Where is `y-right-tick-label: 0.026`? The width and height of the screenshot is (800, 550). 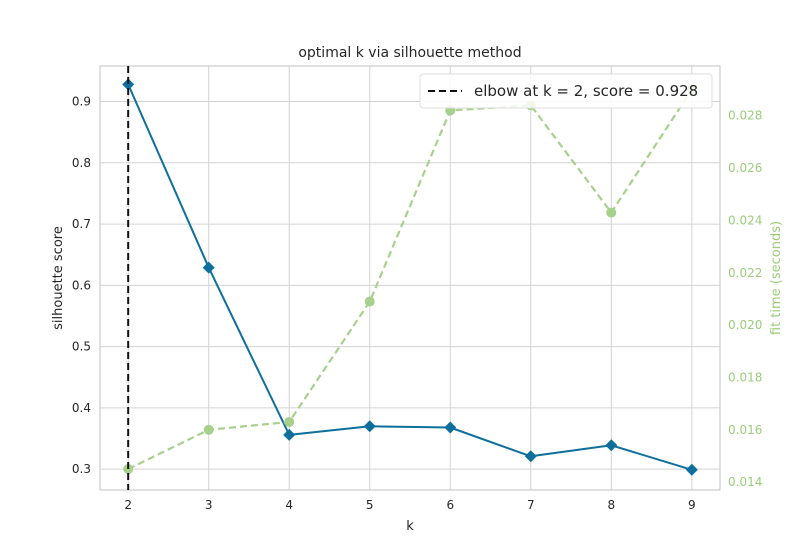 y-right-tick-label: 0.026 is located at coordinates (745, 168).